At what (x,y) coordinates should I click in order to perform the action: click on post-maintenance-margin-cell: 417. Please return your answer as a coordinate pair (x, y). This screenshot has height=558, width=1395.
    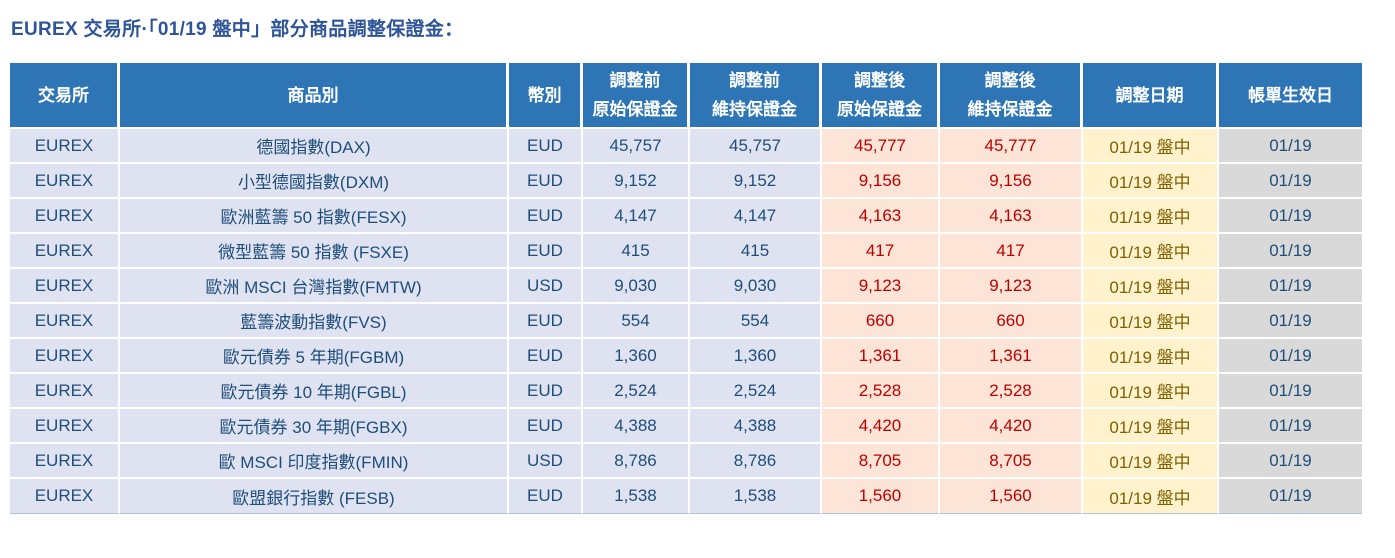
    Looking at the image, I should click on (1011, 251).